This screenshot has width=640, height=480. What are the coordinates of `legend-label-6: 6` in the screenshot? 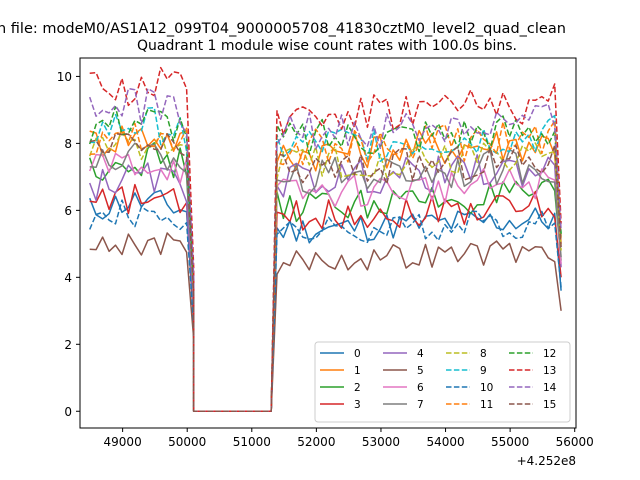 It's located at (420, 388).